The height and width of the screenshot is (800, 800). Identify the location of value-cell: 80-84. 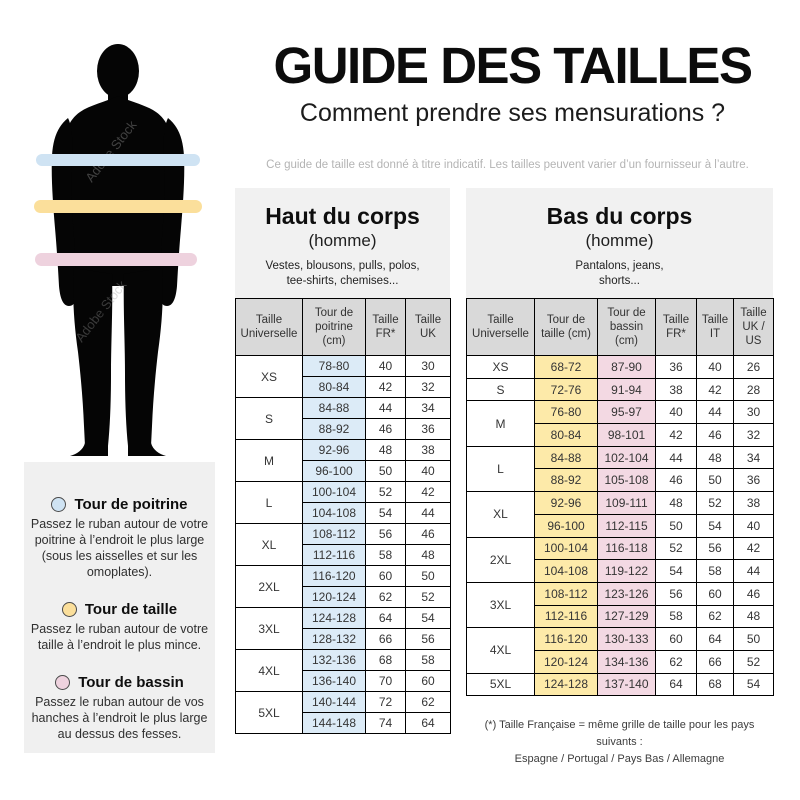
(566, 435).